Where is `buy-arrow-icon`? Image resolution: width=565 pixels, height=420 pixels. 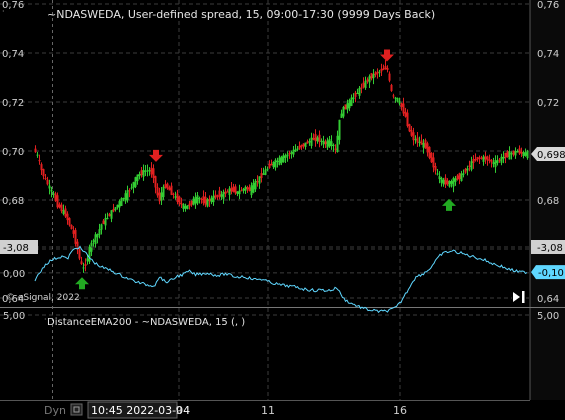 buy-arrow-icon is located at coordinates (449, 204).